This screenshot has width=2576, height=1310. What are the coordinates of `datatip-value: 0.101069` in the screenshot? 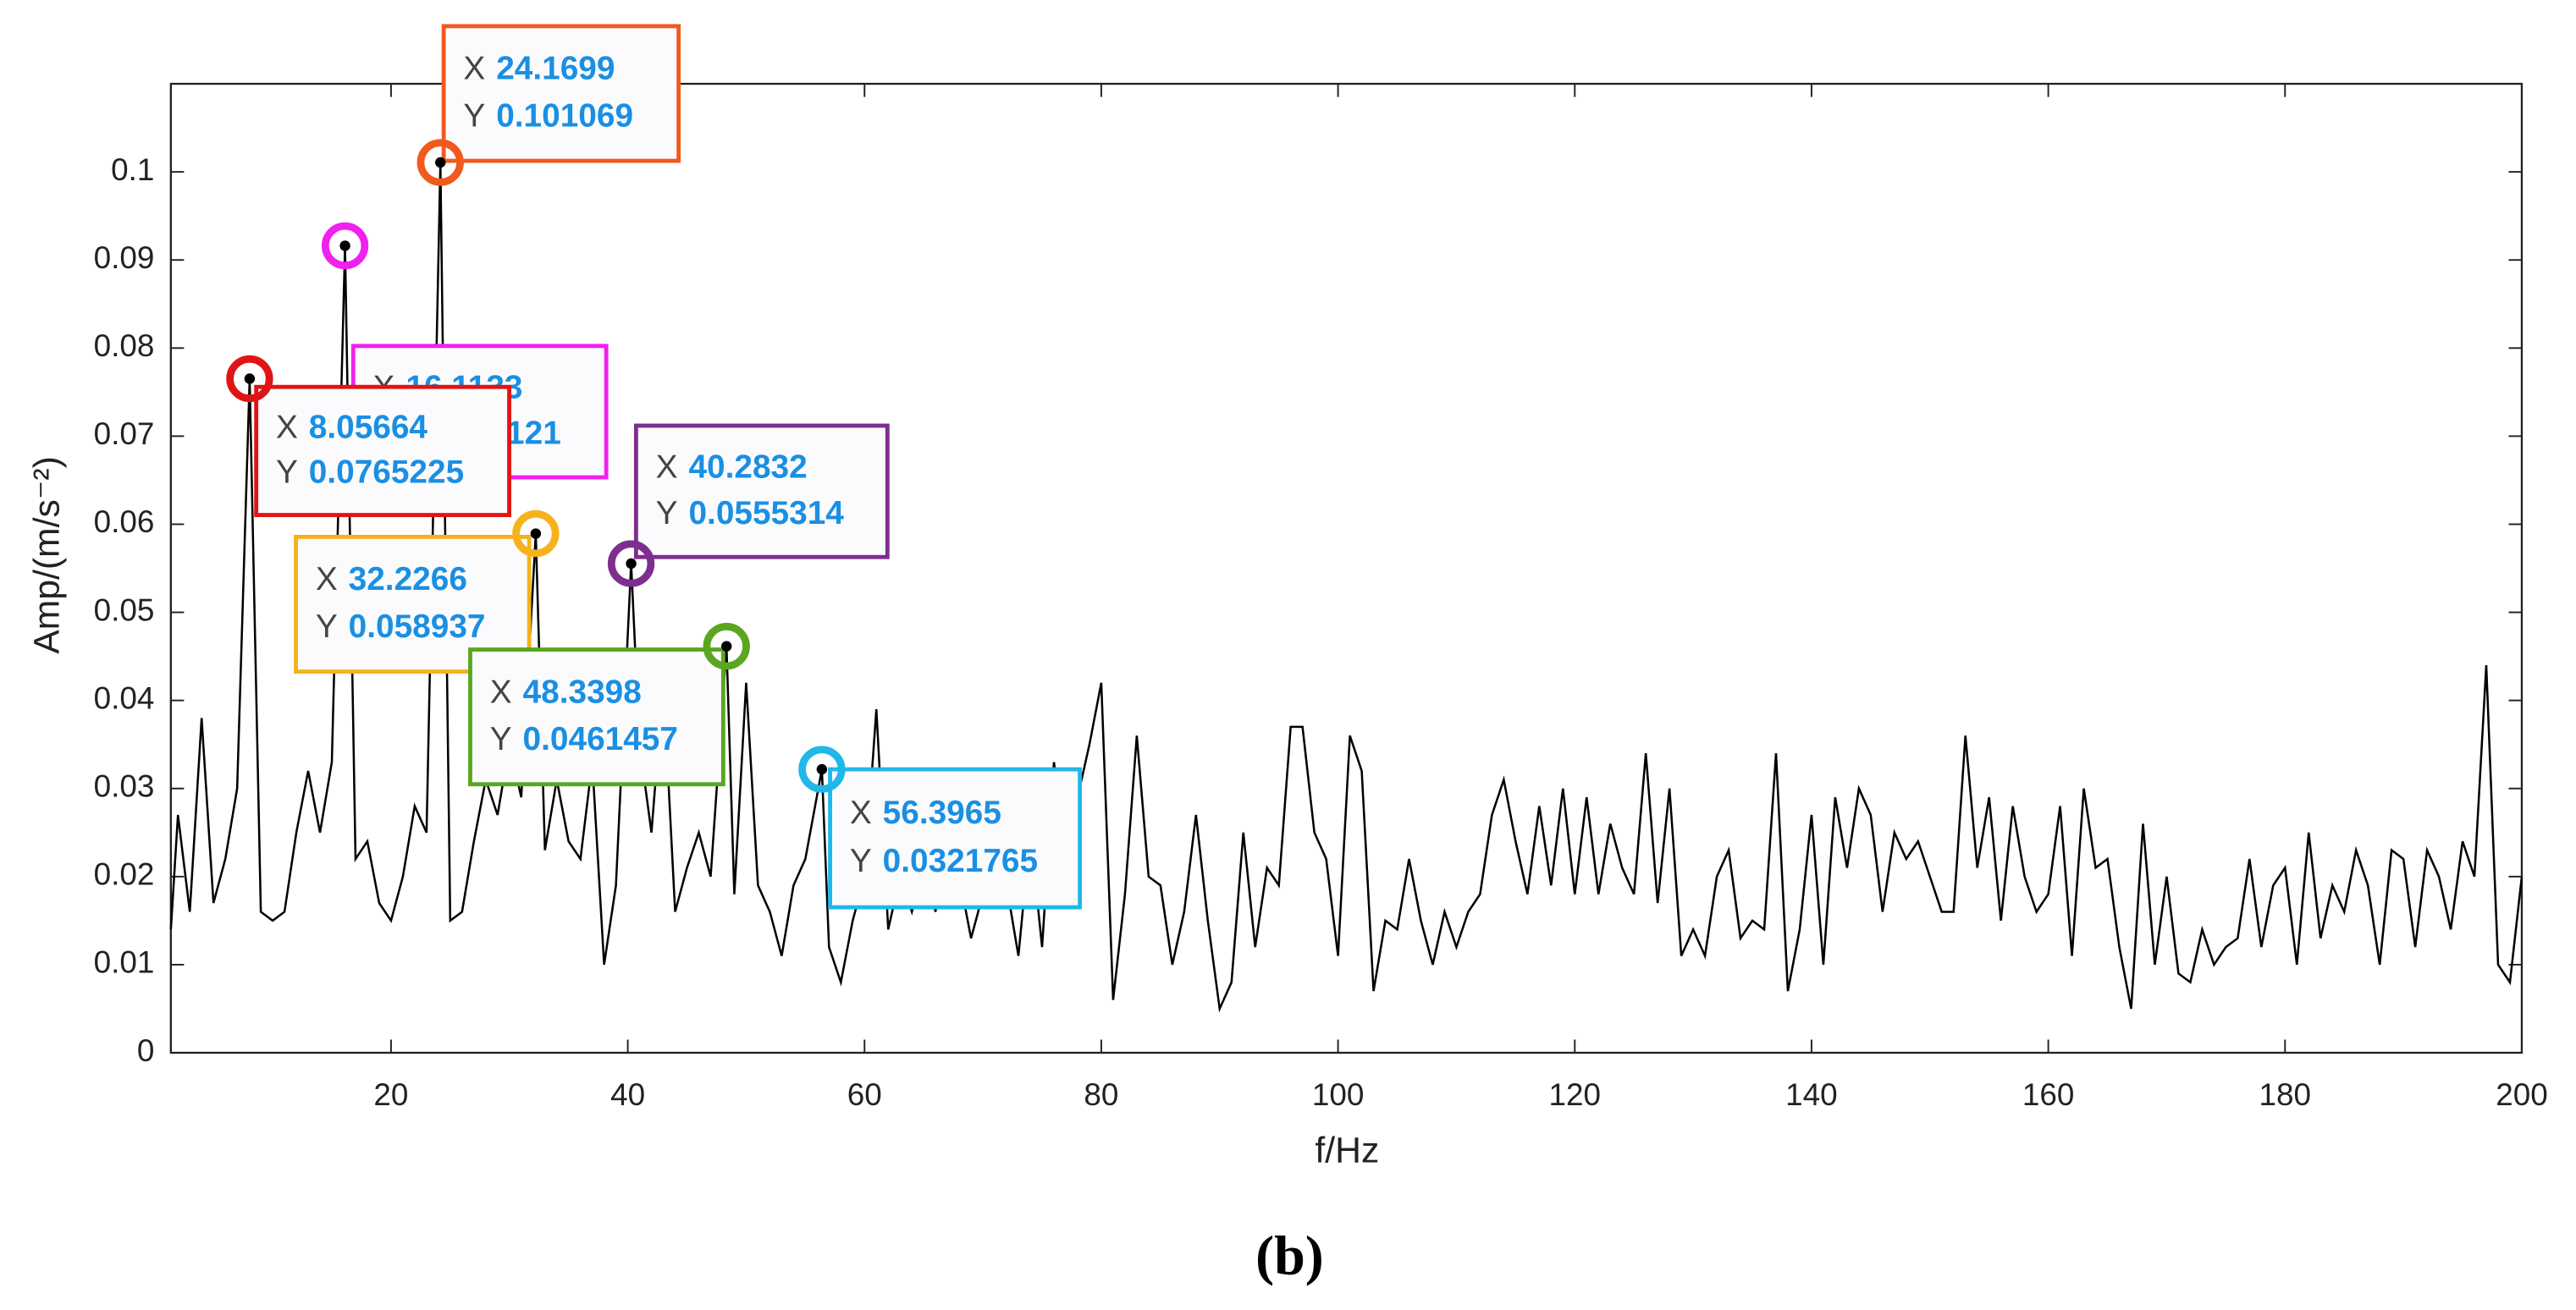 It's located at (564, 116).